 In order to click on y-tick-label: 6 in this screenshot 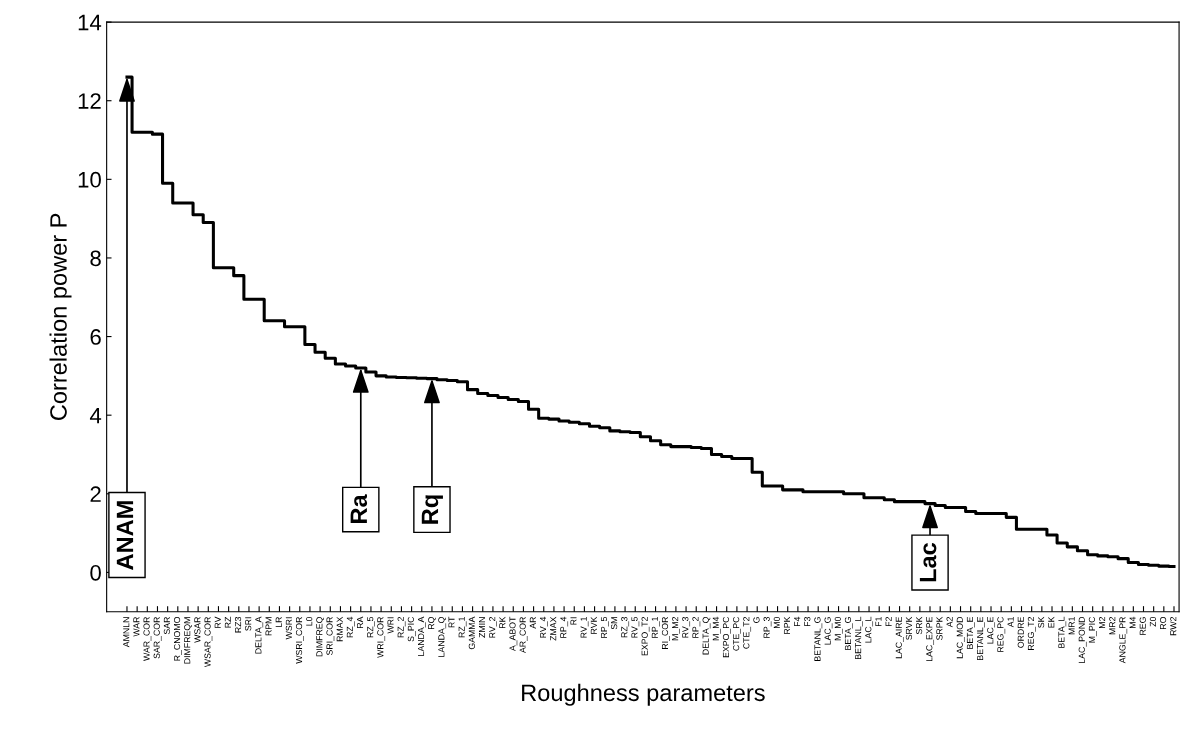, I will do `click(95, 337)`.